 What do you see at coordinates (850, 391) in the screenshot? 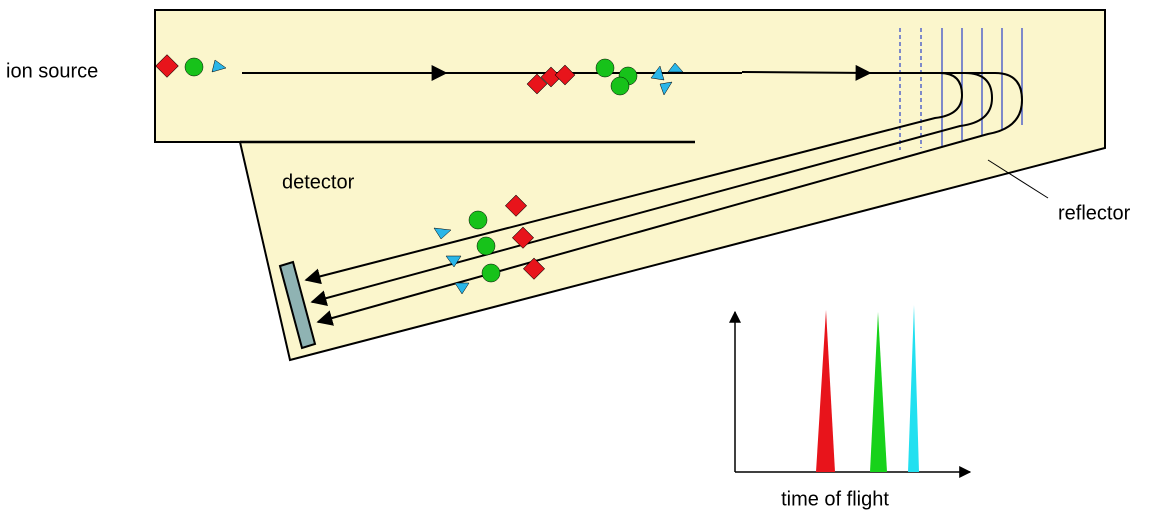
I see `spectrum` at bounding box center [850, 391].